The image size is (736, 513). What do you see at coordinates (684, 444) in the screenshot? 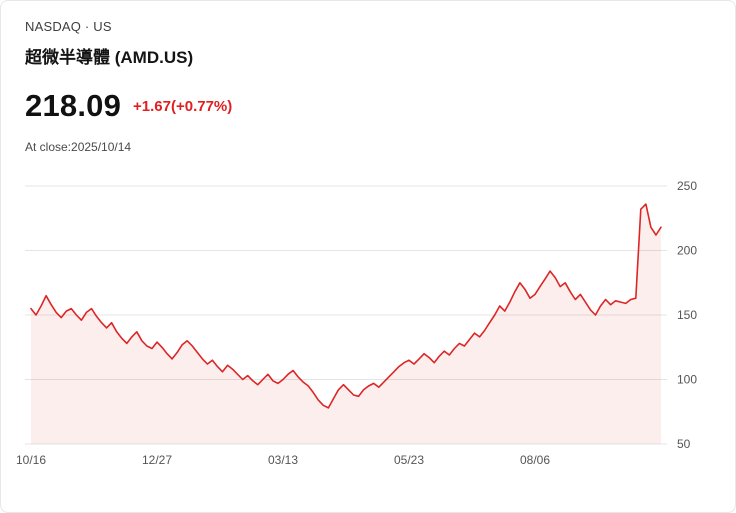
I see `svg-text: 50` at bounding box center [684, 444].